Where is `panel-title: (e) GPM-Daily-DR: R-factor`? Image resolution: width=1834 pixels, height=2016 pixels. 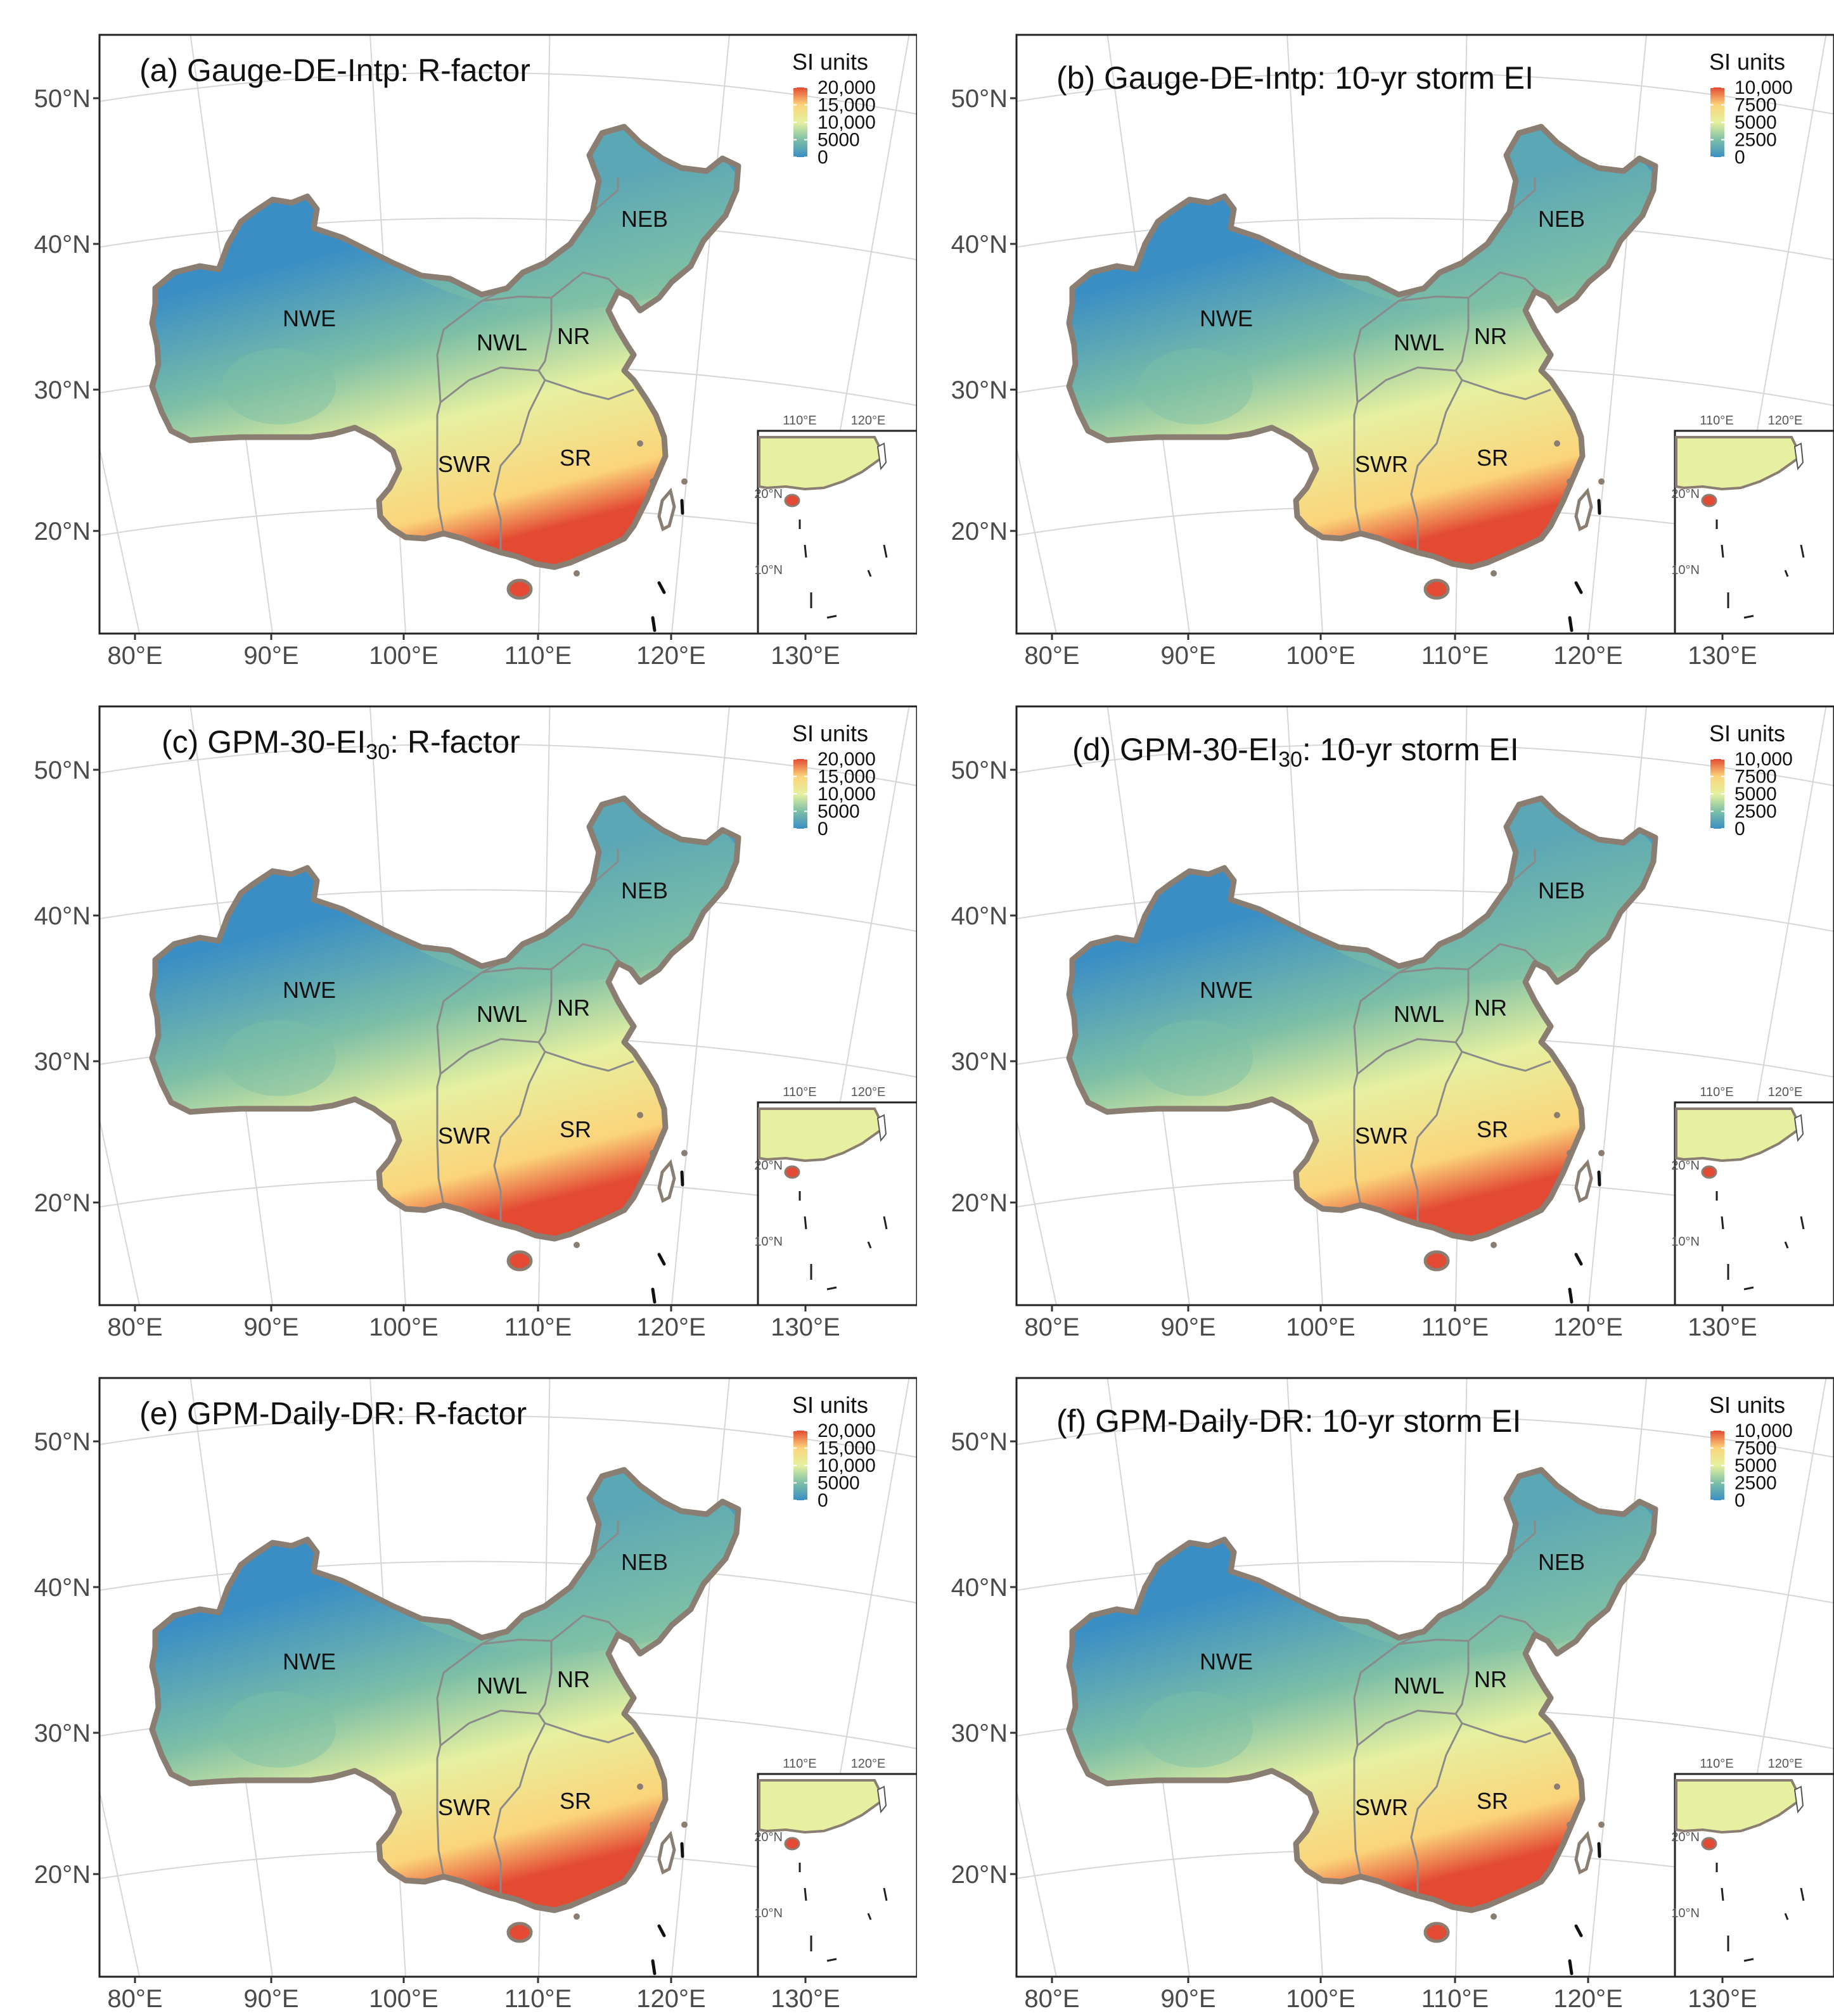
panel-title: (e) GPM-Daily-DR: R-factor is located at coordinates (333, 1413).